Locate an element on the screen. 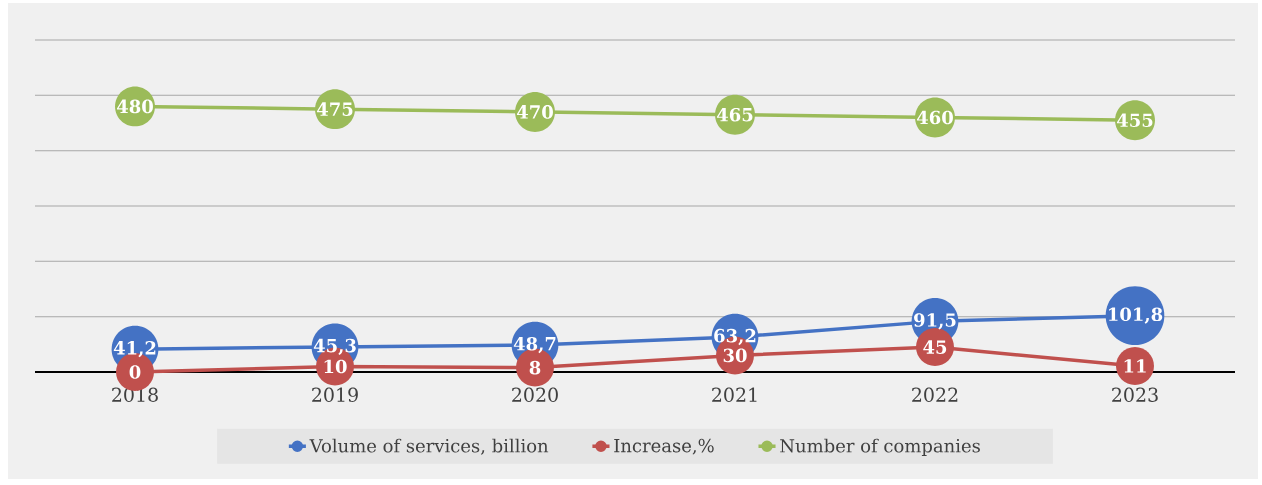  data-label: 48,7 is located at coordinates (534, 345).